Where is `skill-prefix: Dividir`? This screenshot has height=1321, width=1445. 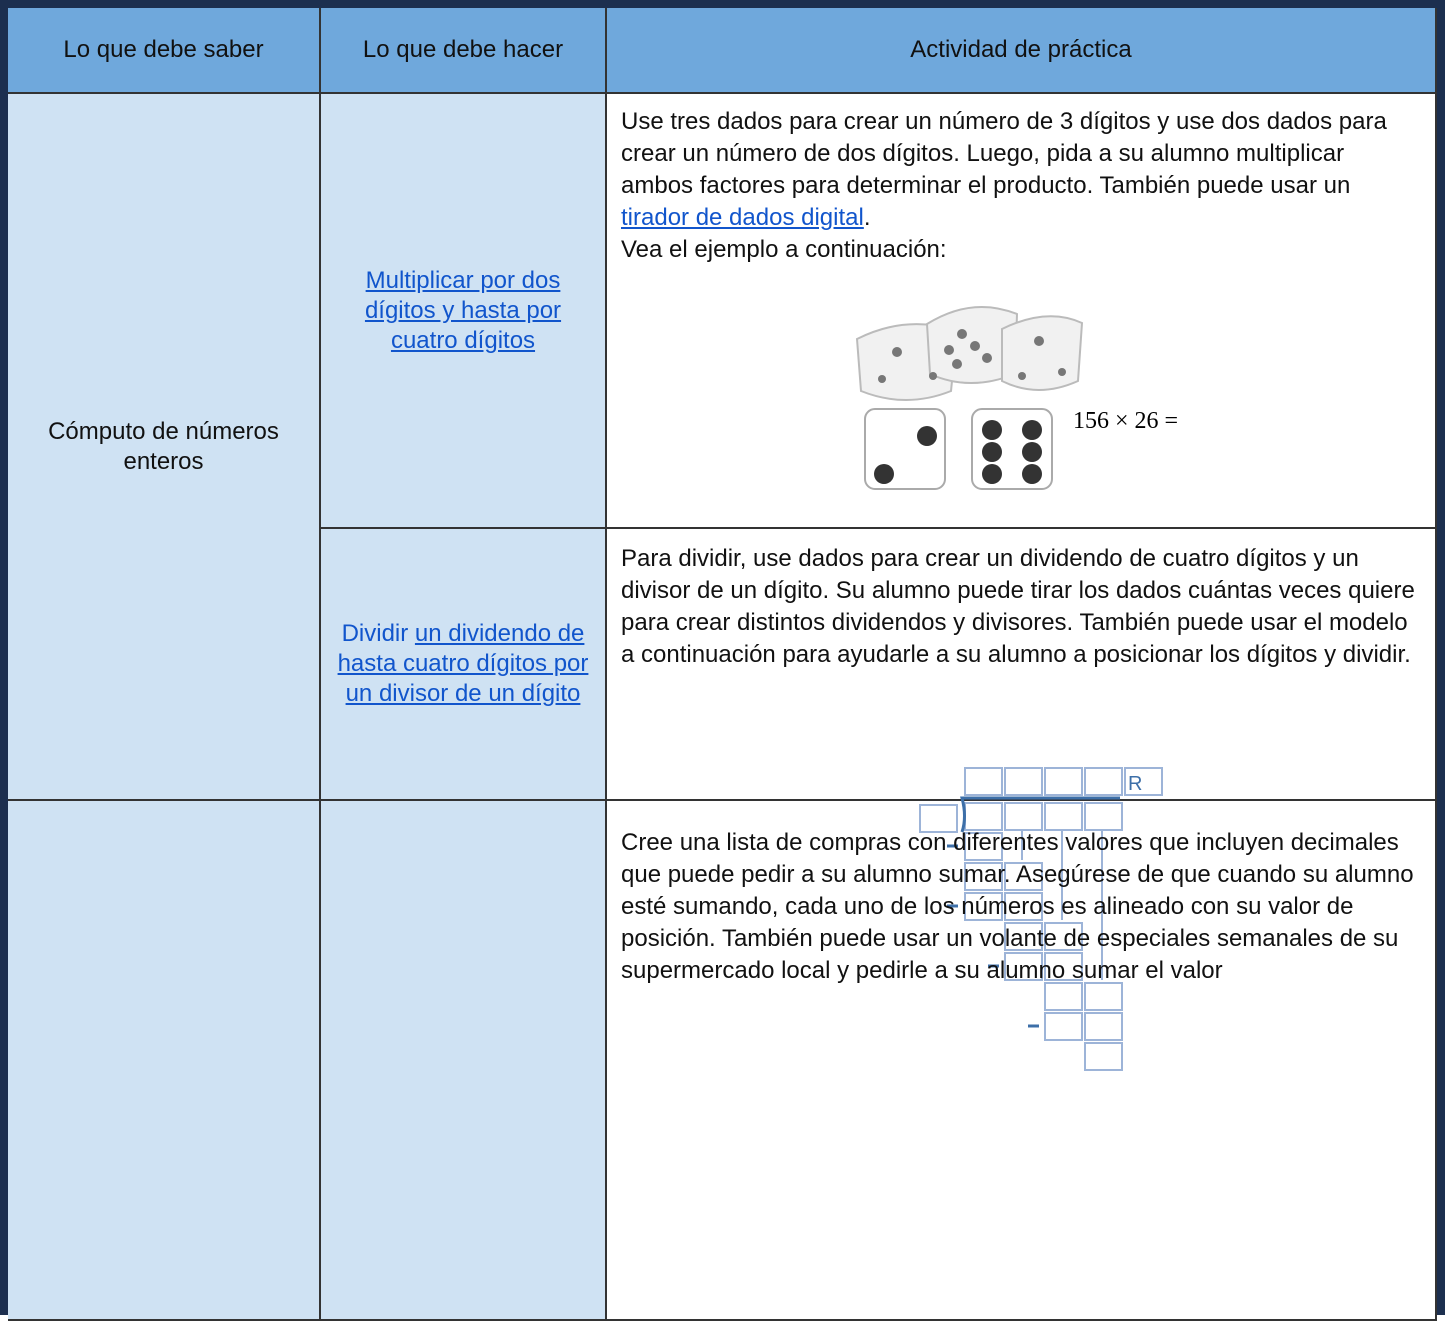
skill-prefix: Dividir is located at coordinates (378, 633).